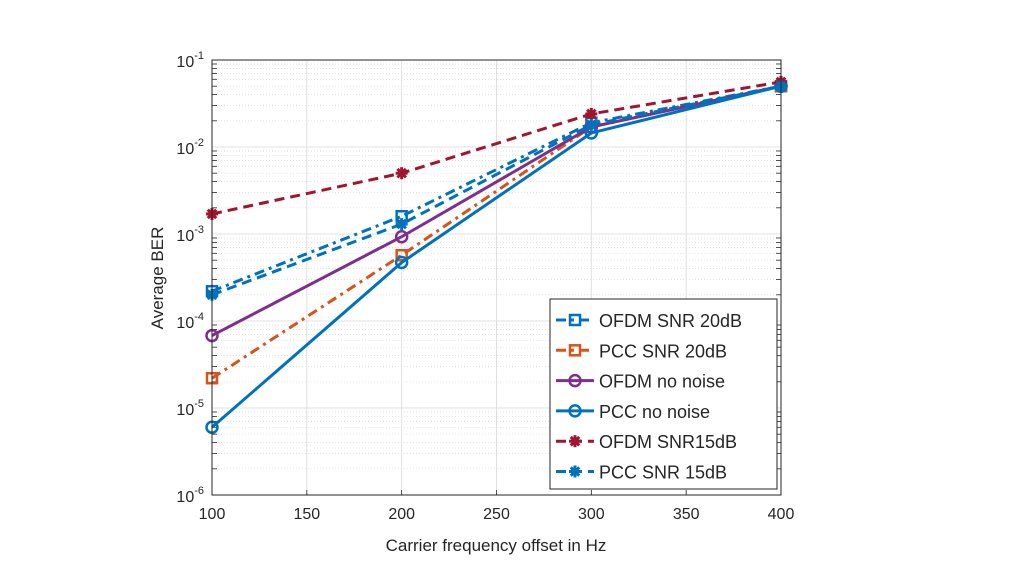  Describe the element at coordinates (157, 278) in the screenshot. I see `y-axis-label: Average BER` at that location.